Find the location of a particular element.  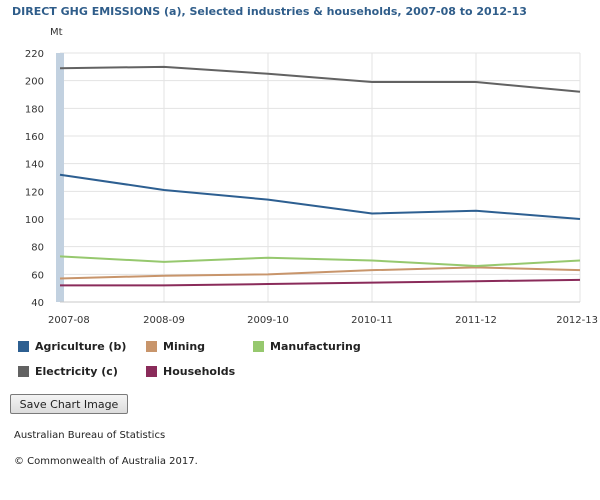

x-tick-label: 2007-08 is located at coordinates (69, 320).